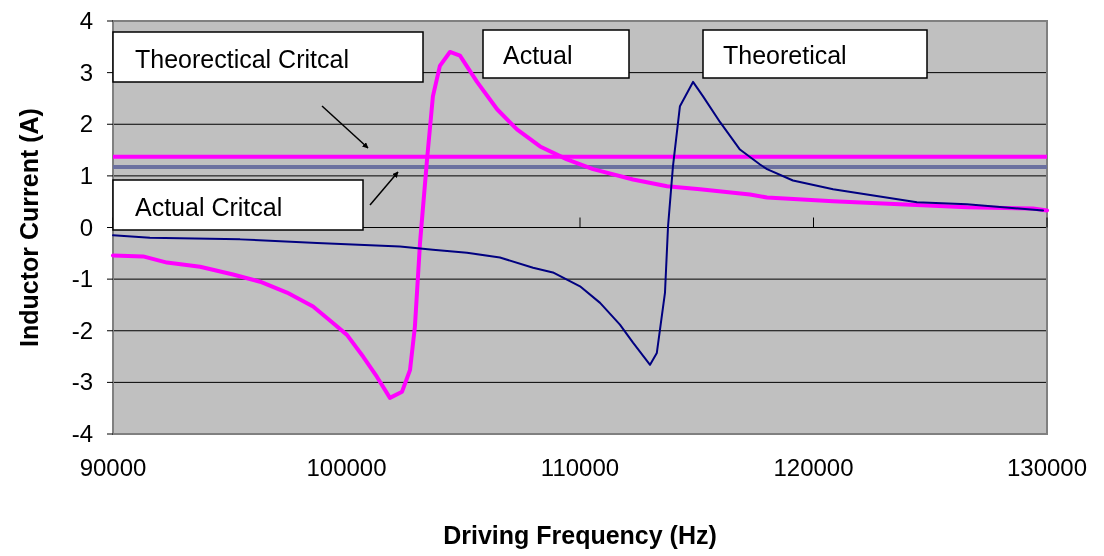 The width and height of the screenshot is (1104, 556). What do you see at coordinates (580, 535) in the screenshot?
I see `x-axis-title: Driving Frequency (Hz)` at bounding box center [580, 535].